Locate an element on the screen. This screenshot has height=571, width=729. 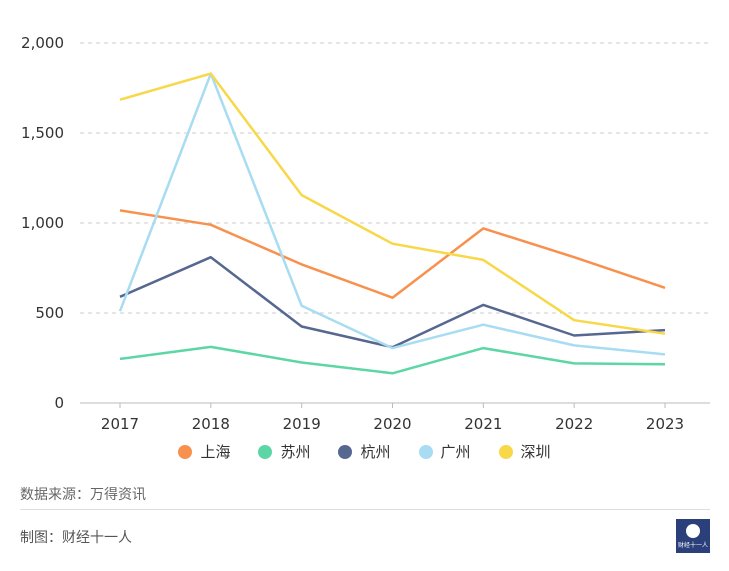
legend-label: 上海 is located at coordinates (215, 452).